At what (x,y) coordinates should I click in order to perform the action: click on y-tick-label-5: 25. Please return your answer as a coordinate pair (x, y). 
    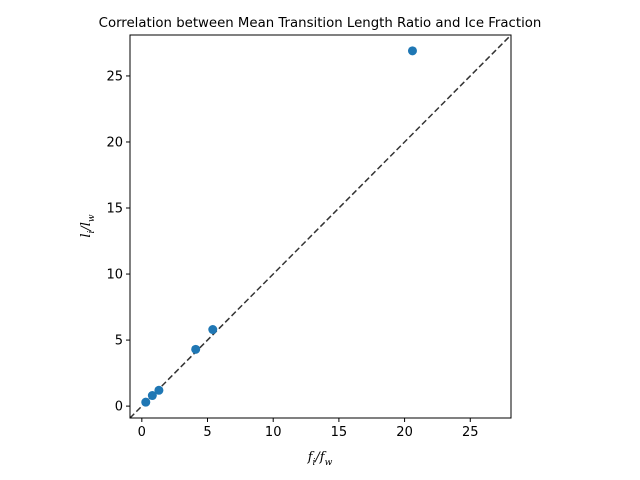
    Looking at the image, I should click on (114, 76).